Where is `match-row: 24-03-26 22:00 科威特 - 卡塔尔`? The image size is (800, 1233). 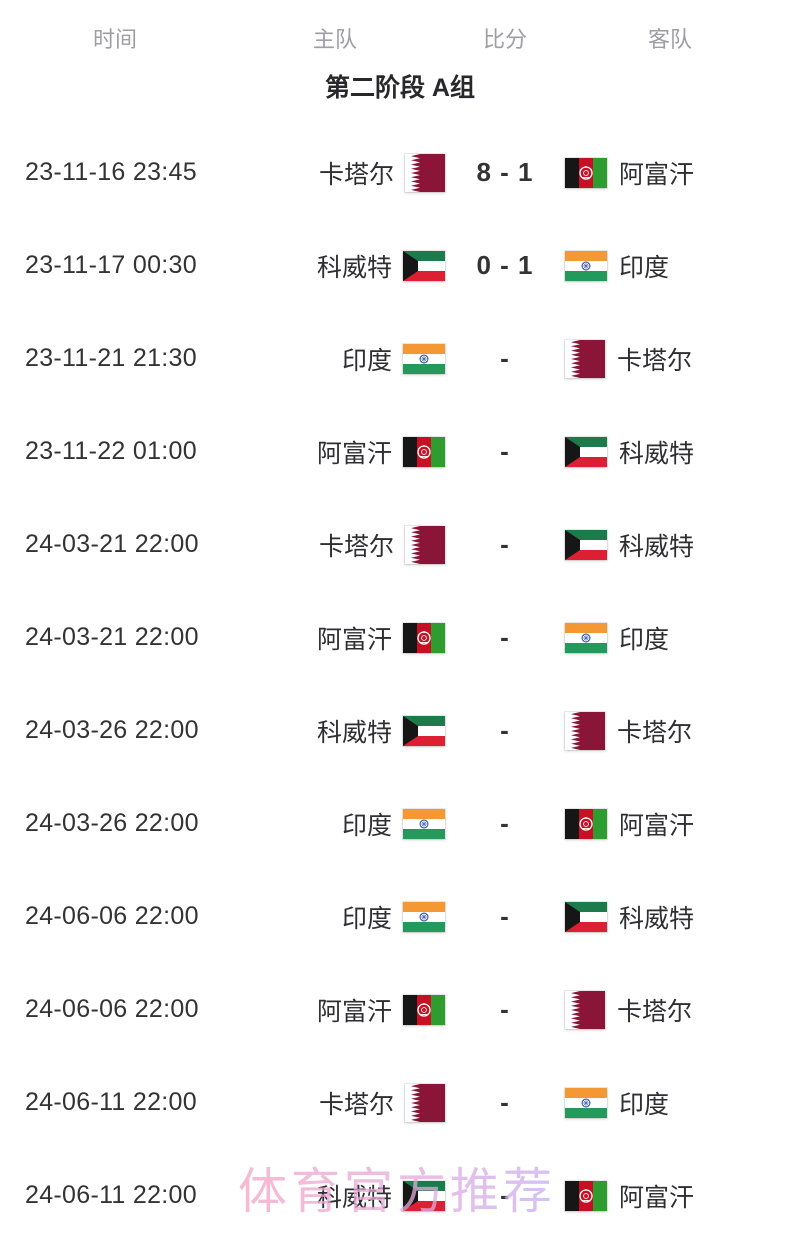 match-row: 24-03-26 22:00 科威特 - 卡塔尔 is located at coordinates (400, 730).